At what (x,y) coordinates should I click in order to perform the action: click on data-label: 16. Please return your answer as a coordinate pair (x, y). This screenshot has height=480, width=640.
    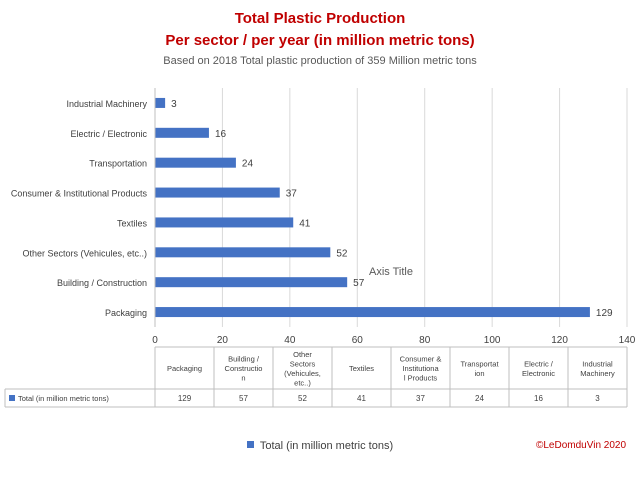
    Looking at the image, I should click on (221, 134).